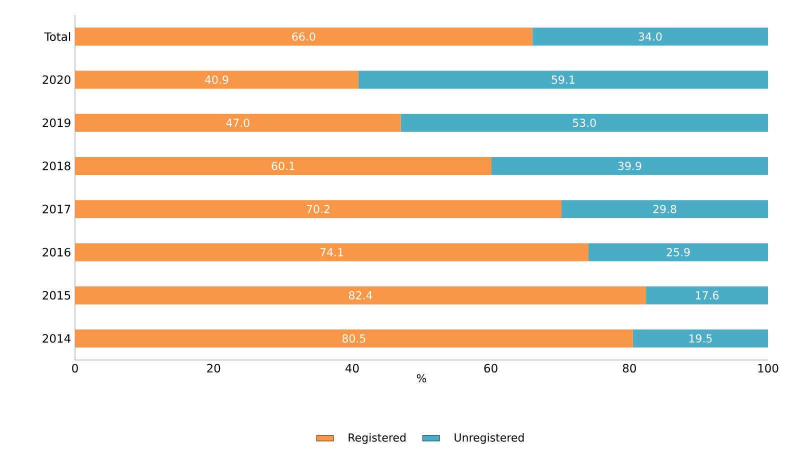  I want to click on data-label: 60.1, so click(283, 166).